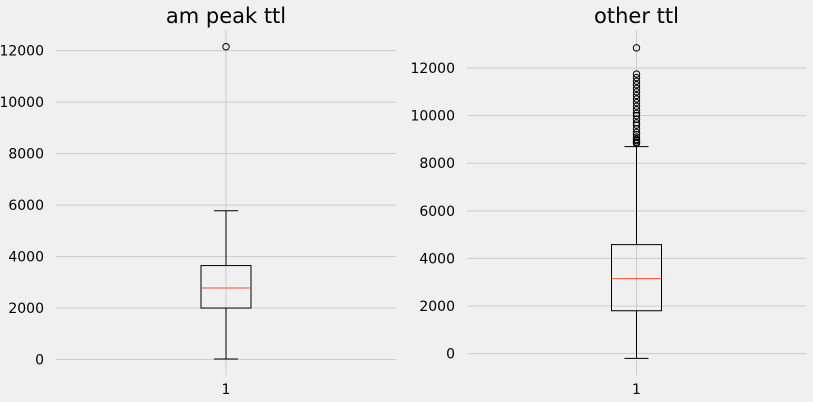 The width and height of the screenshot is (813, 402). What do you see at coordinates (226, 16) in the screenshot?
I see `panel-title: am peak ttl` at bounding box center [226, 16].